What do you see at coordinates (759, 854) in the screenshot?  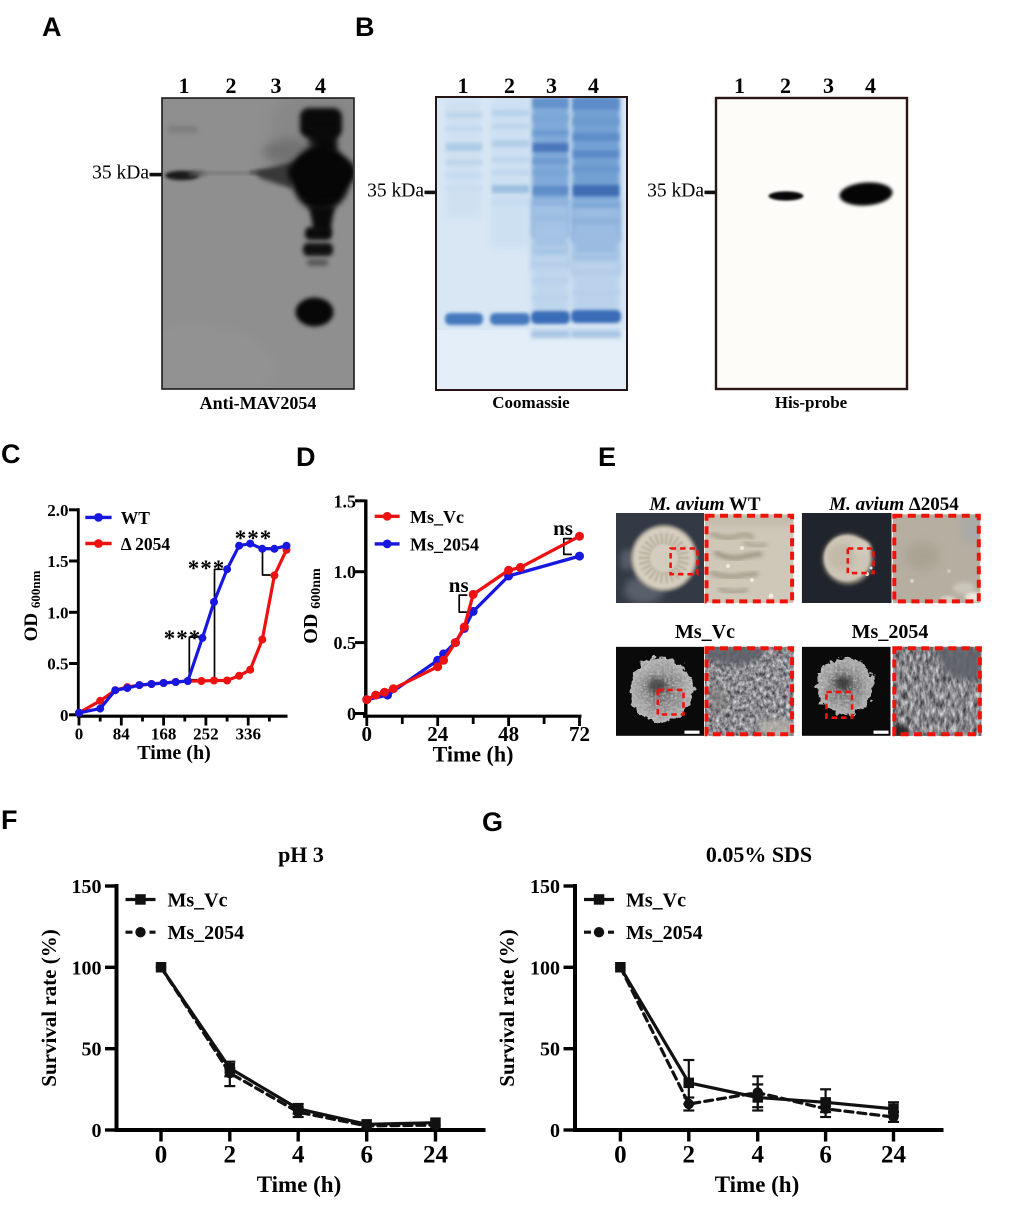 I see `svg-text: 0.05% SDS` at bounding box center [759, 854].